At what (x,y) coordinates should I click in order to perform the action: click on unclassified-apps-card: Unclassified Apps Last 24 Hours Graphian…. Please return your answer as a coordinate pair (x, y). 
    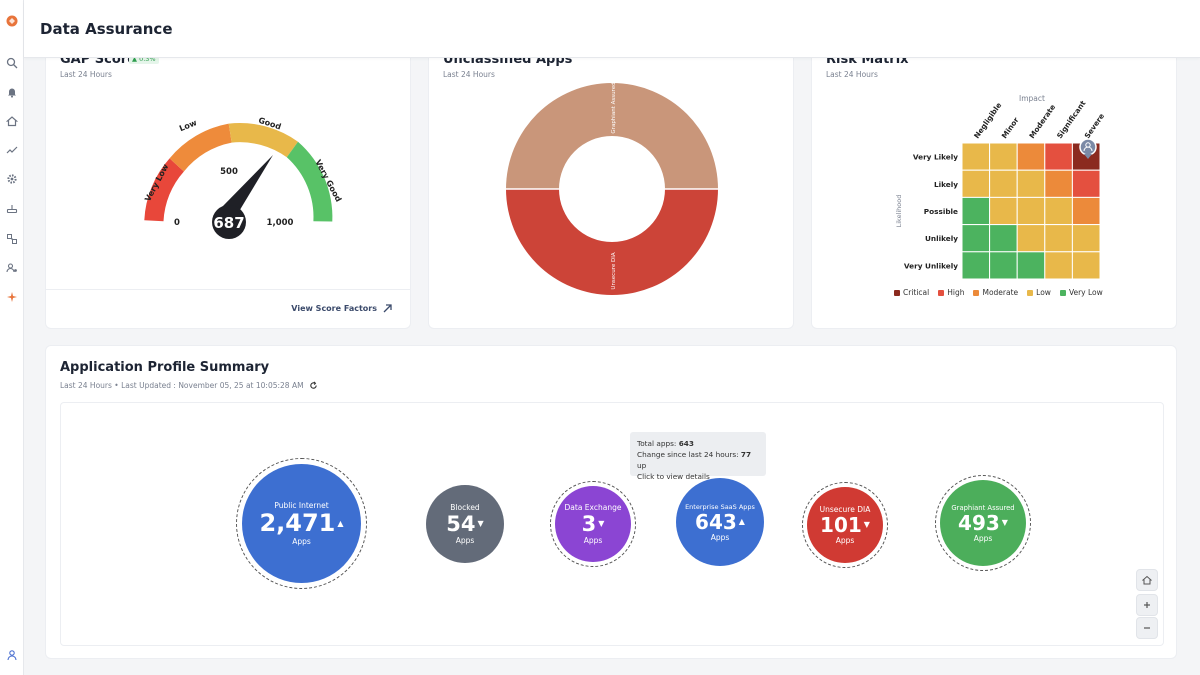
    Looking at the image, I should click on (611, 187).